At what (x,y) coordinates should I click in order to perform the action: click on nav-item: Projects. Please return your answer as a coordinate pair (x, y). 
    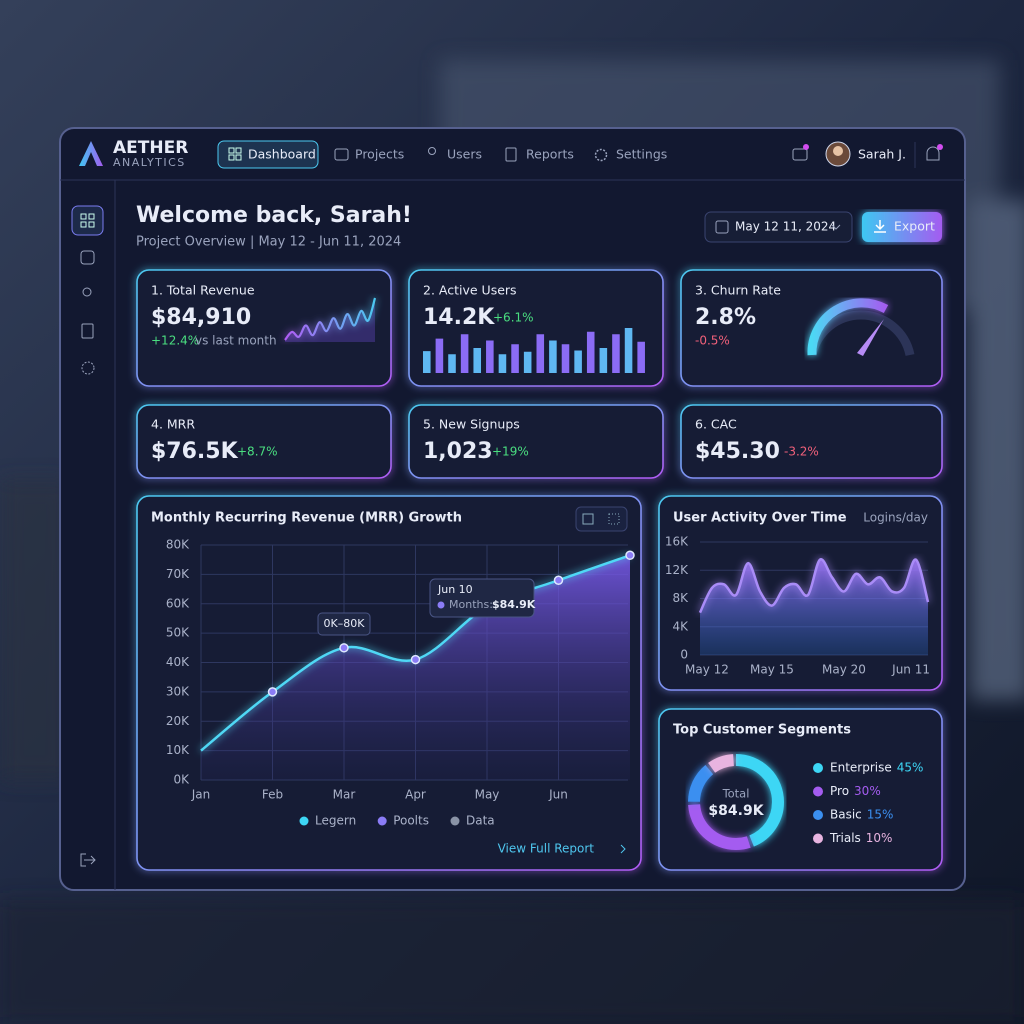
    Looking at the image, I should click on (379, 154).